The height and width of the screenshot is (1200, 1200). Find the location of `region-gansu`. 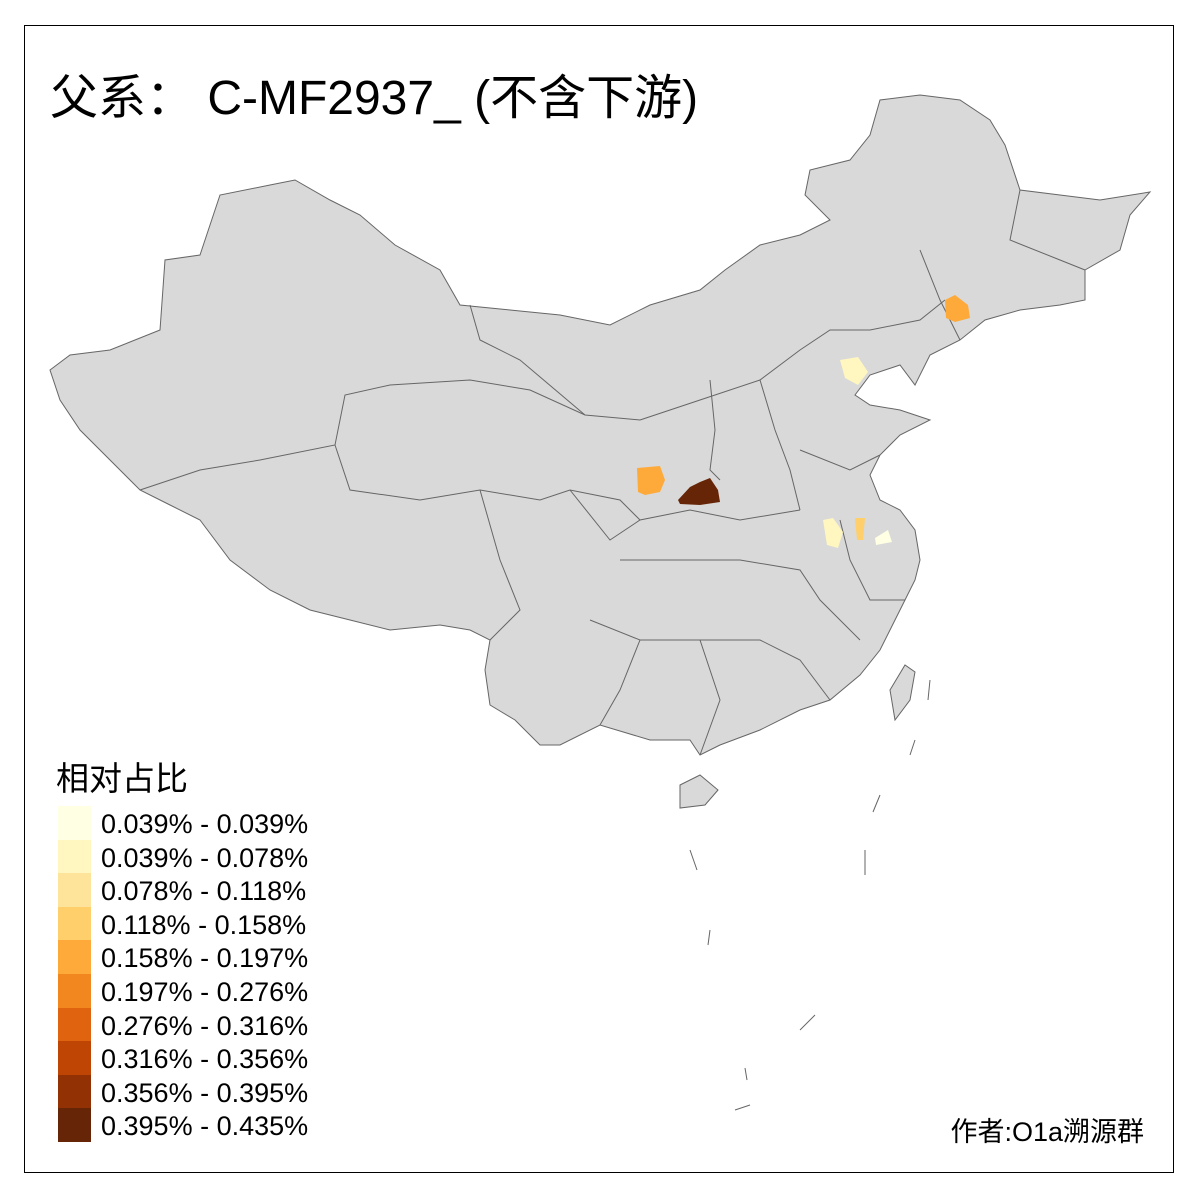

region-gansu is located at coordinates (651, 480).